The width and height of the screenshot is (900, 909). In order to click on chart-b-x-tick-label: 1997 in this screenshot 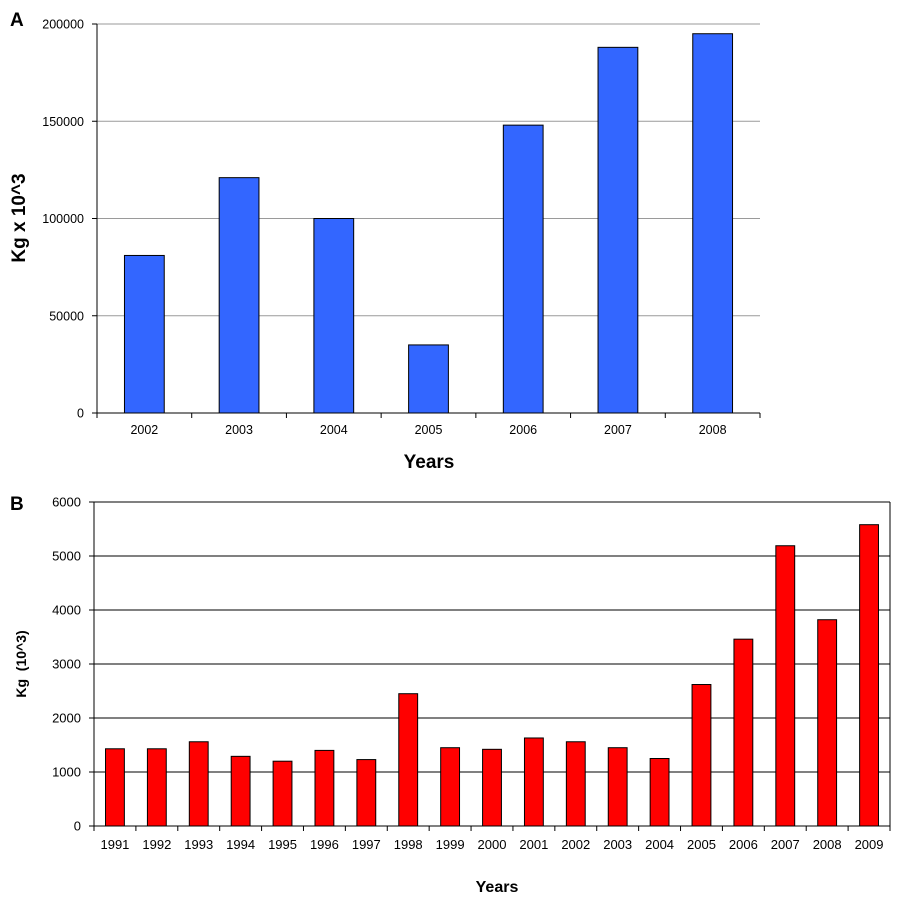, I will do `click(366, 844)`.